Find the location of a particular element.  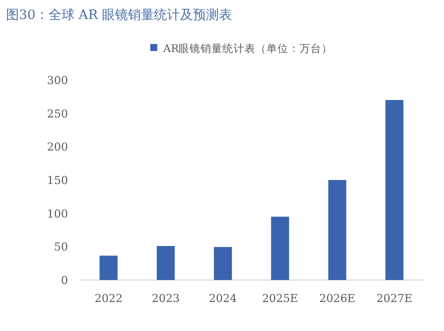

legend-label: AR眼镜销量统计表（单位：万台） is located at coordinates (247, 48).